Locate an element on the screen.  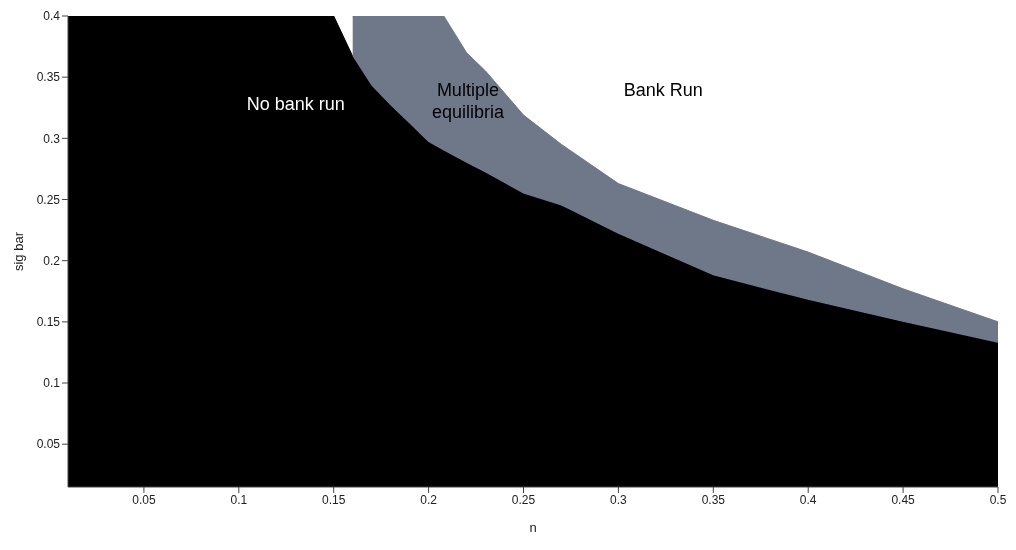
annotation: Bank Run is located at coordinates (663, 90).